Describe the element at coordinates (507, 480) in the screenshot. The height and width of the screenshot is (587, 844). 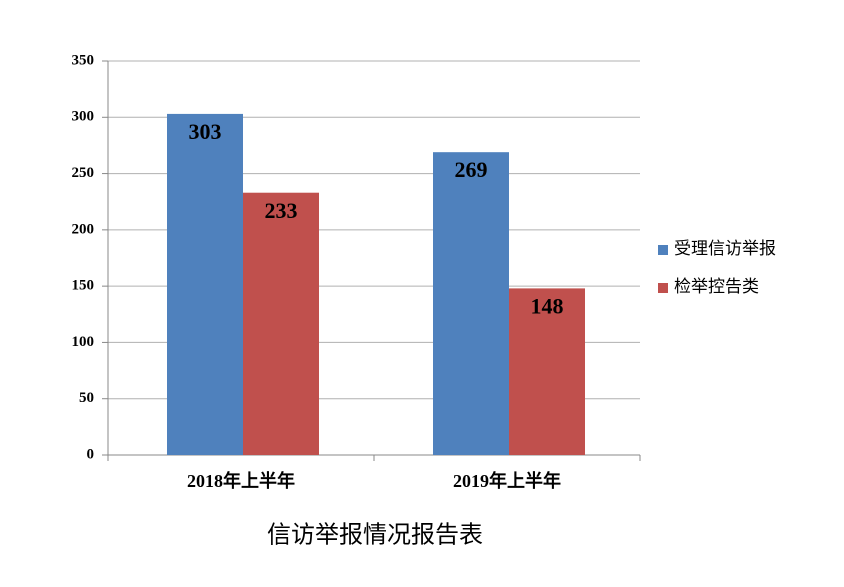
I see `x-tick-label: 2019年上半年` at that location.